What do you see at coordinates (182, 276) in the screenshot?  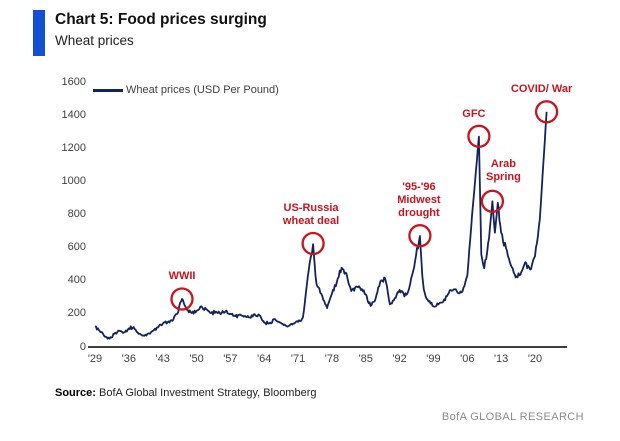 I see `annotation-label-wwii: WWII` at bounding box center [182, 276].